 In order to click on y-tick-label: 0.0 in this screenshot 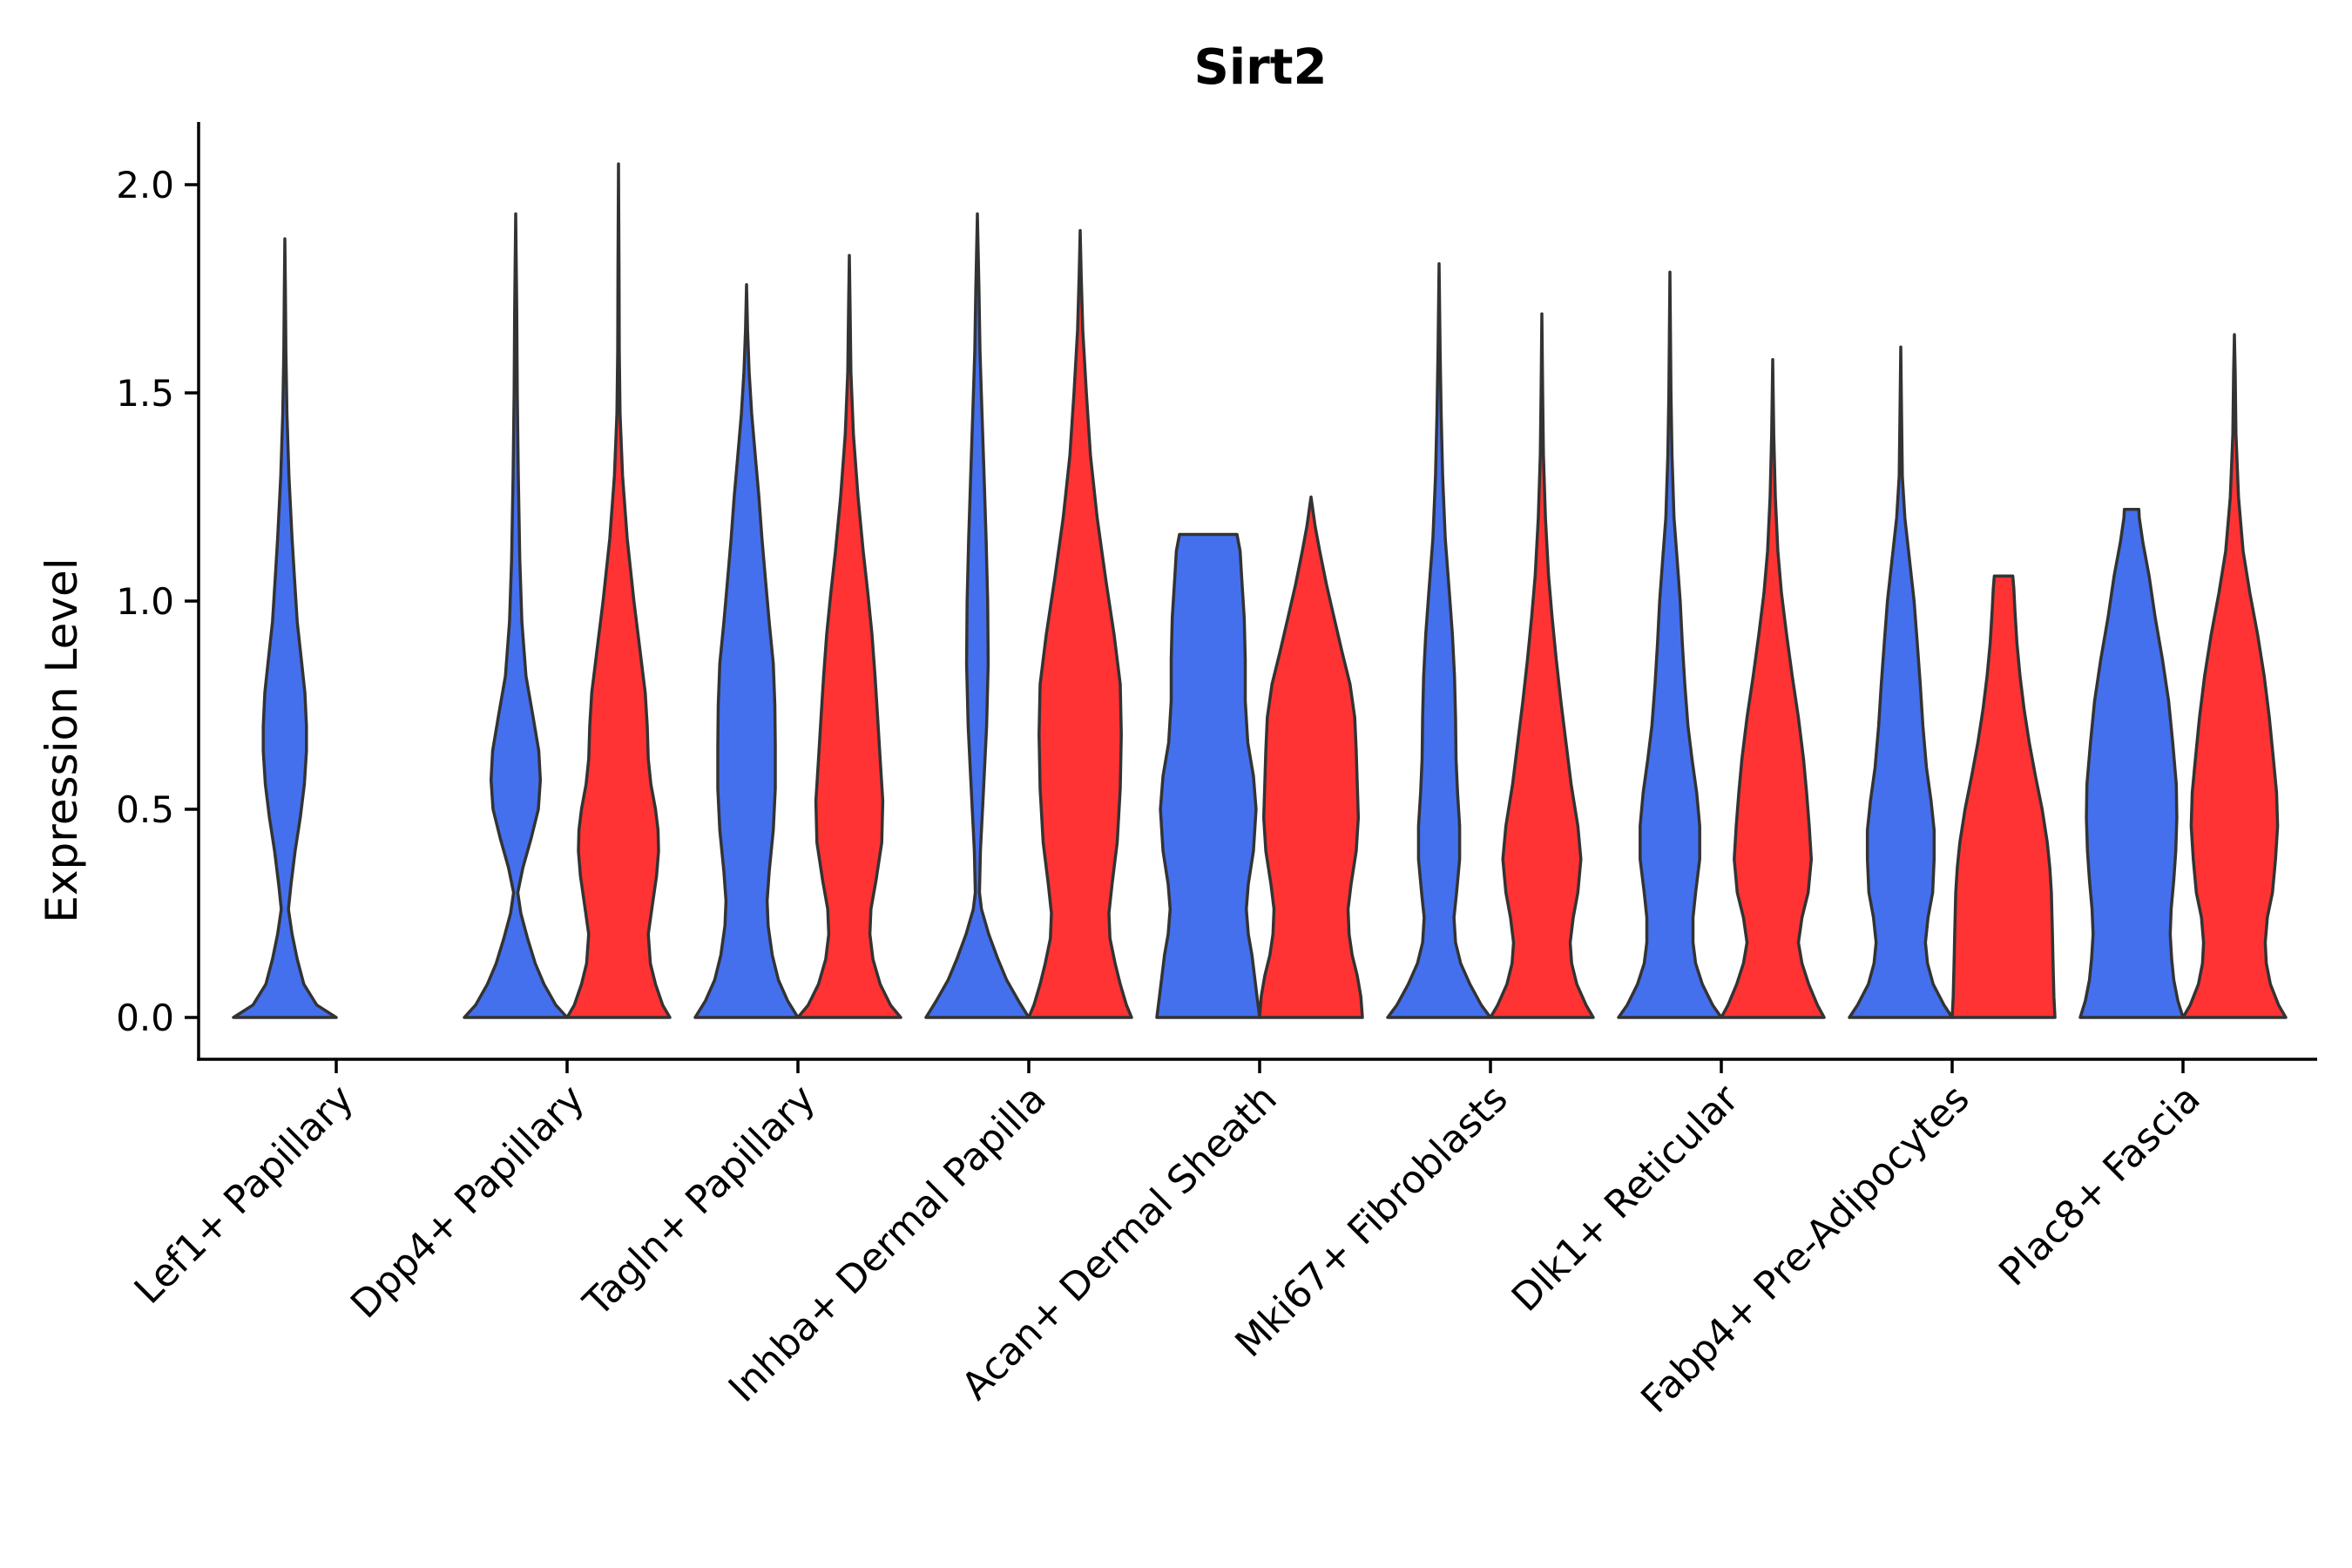, I will do `click(145, 1018)`.